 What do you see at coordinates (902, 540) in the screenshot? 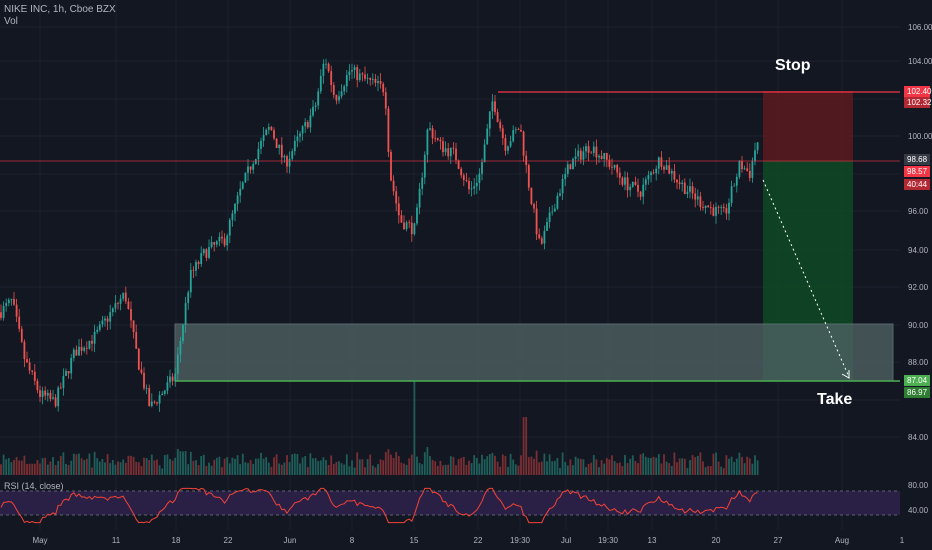
I see `time-tick: 1` at bounding box center [902, 540].